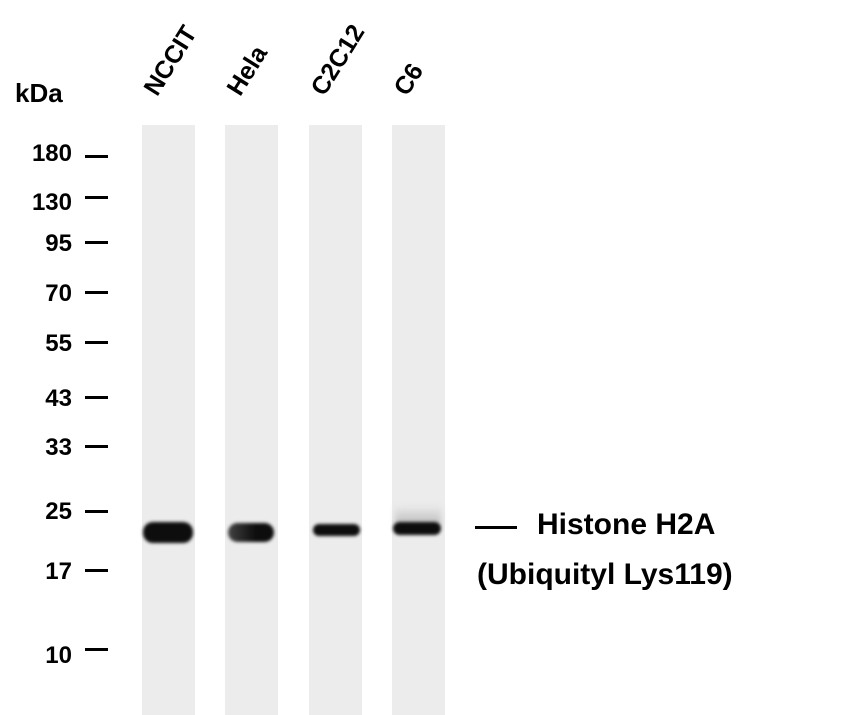 The image size is (856, 715). Describe the element at coordinates (605, 574) in the screenshot. I see `target-modification: (Ubiquityl Lys119)` at that location.